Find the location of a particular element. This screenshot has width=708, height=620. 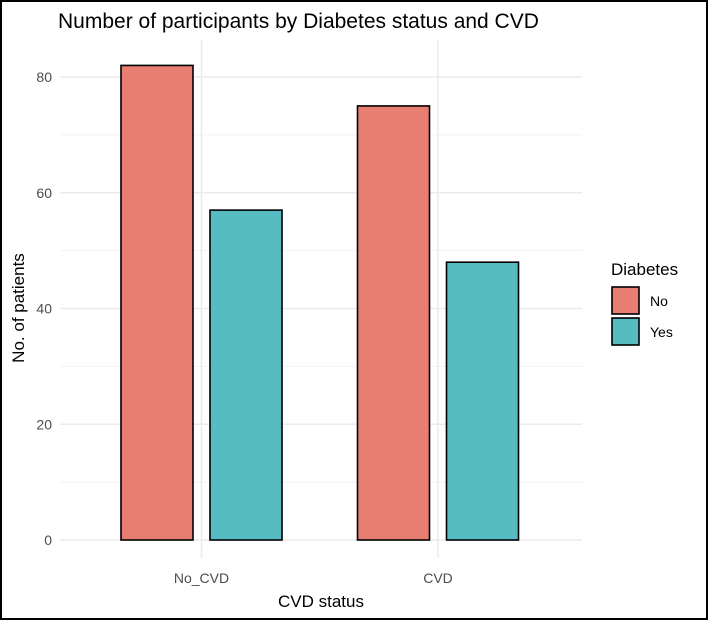

bar-cvd-no is located at coordinates (393, 323).